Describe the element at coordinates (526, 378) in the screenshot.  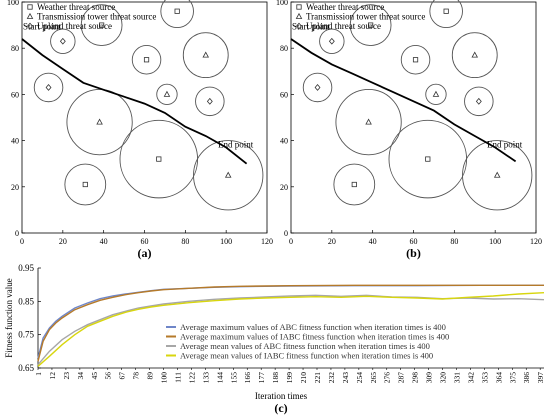
I see `x-tick-label: 386` at that location.